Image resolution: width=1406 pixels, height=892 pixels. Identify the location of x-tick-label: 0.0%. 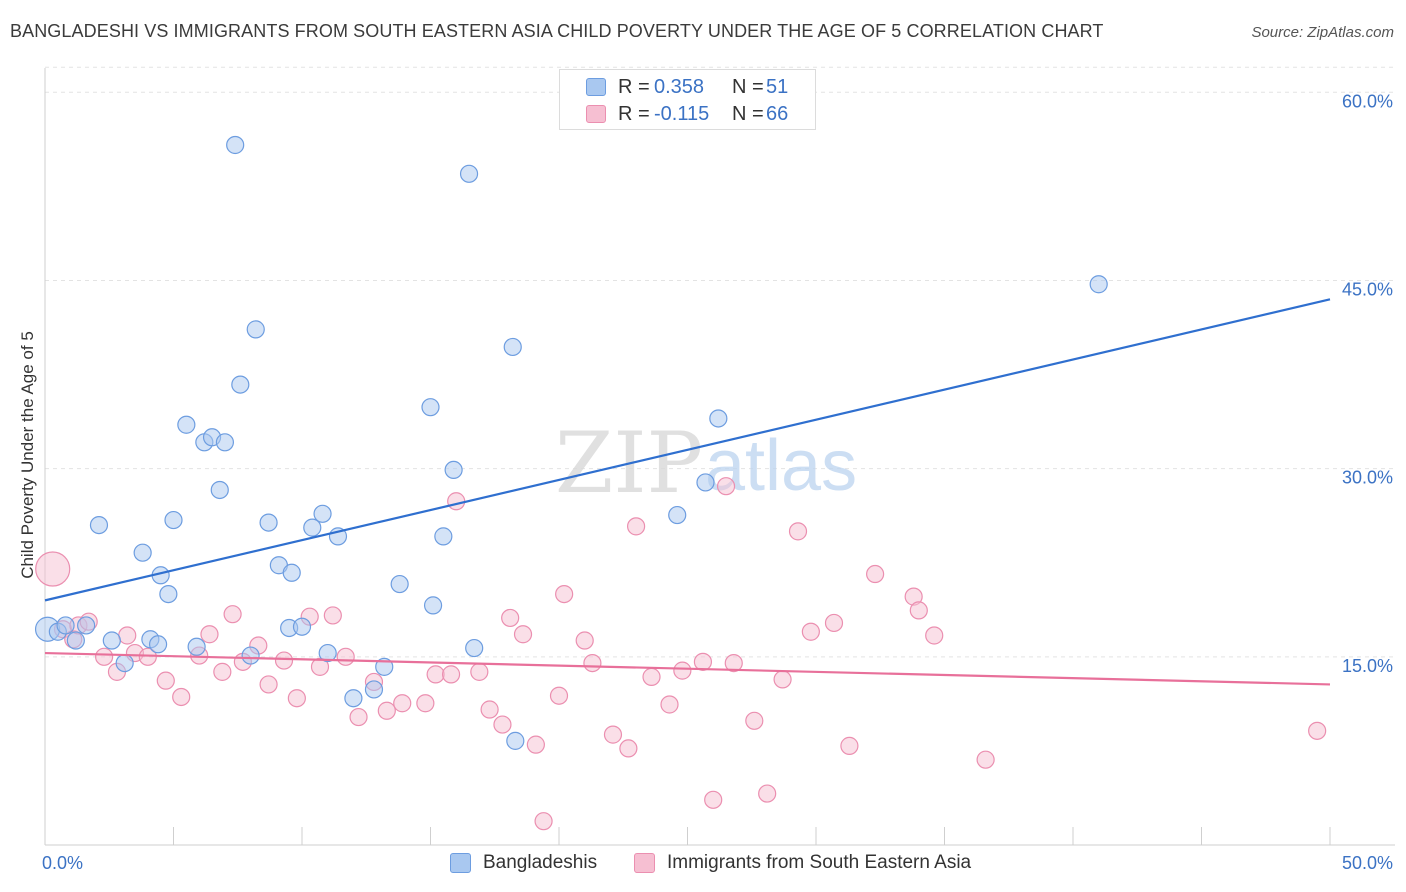
(62, 863).